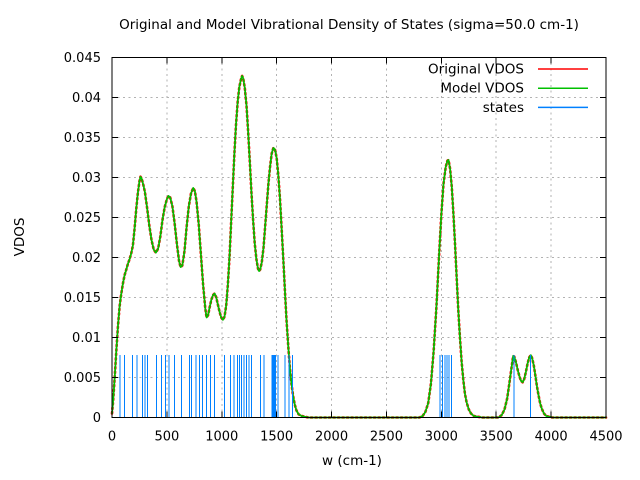 The image size is (640, 480). I want to click on x-tick-label: 4500, so click(605, 437).